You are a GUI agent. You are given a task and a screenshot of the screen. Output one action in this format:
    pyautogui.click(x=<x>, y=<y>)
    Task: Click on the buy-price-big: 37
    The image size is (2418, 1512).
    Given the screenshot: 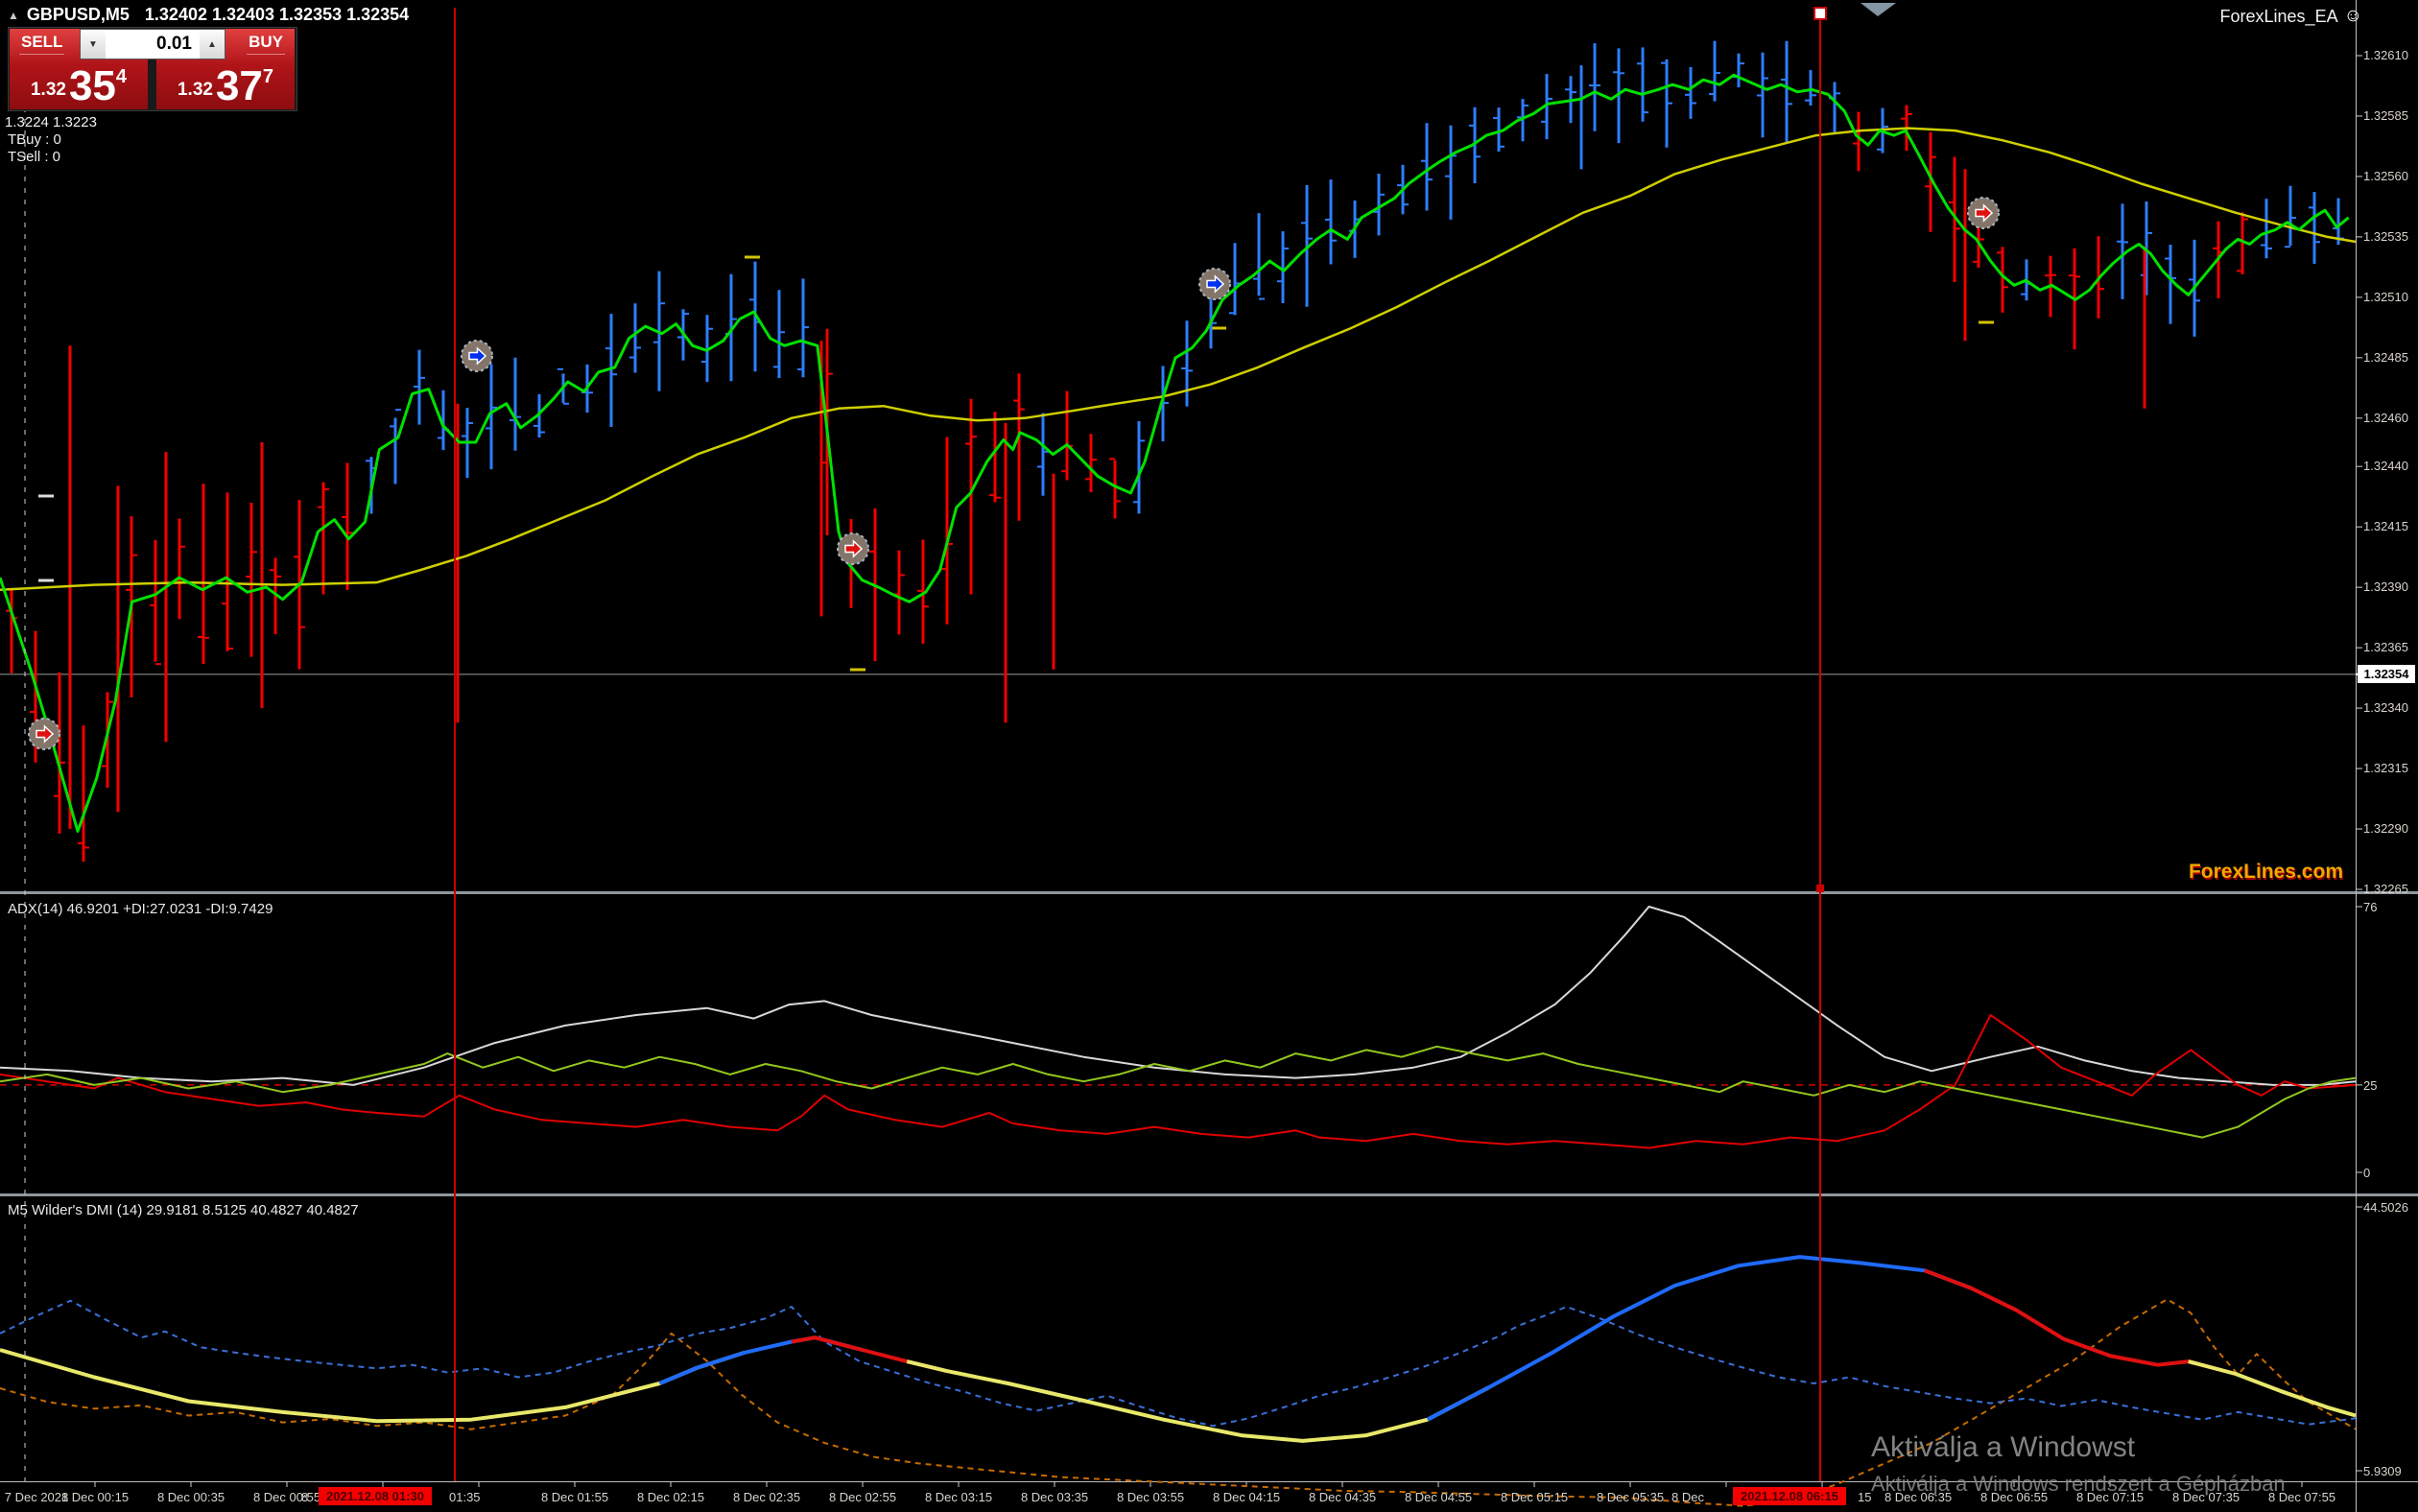 What is the action you would take?
    pyautogui.click(x=239, y=85)
    